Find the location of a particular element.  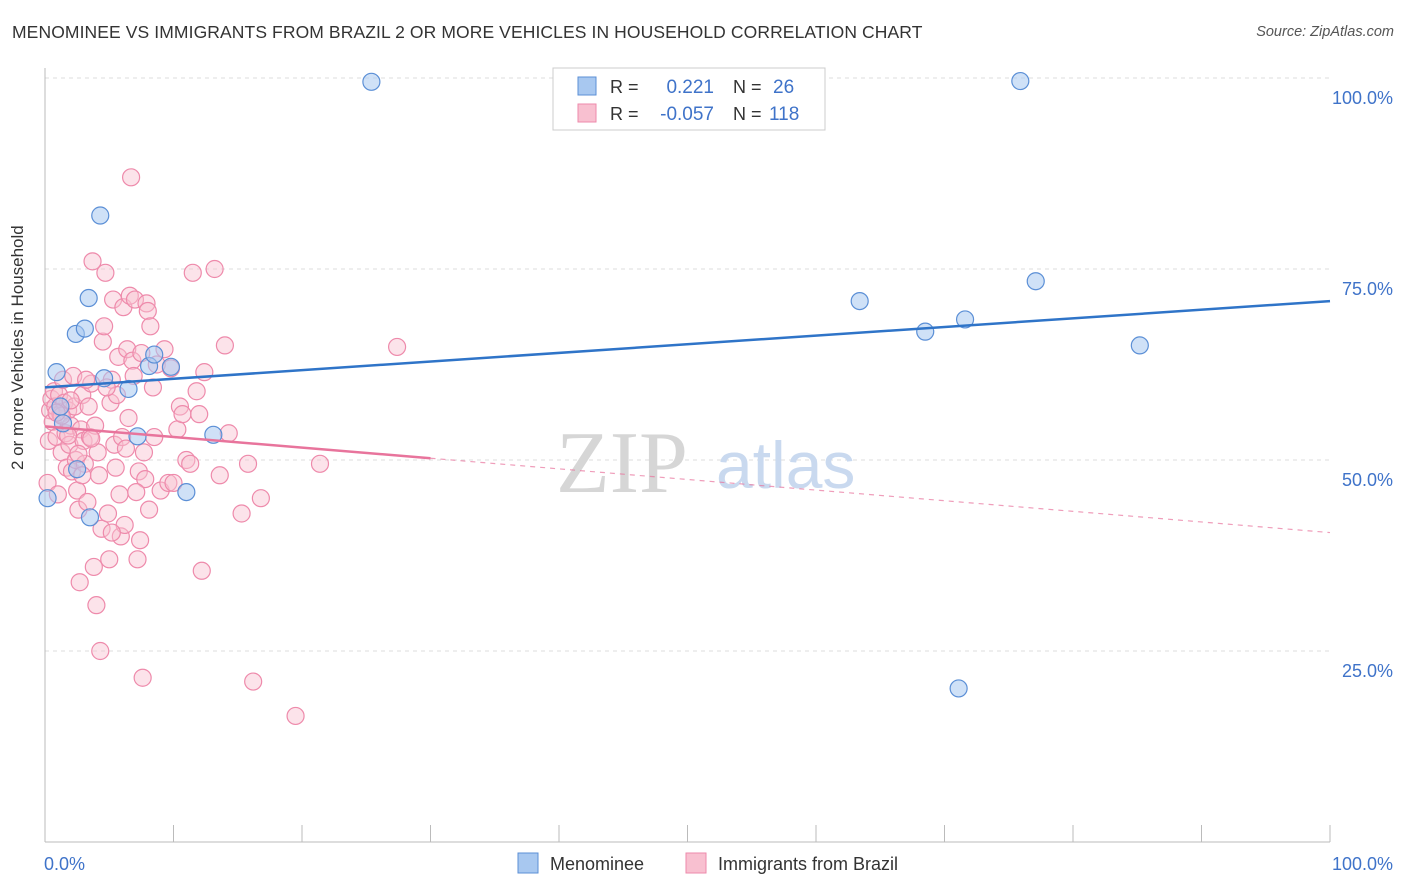

menominee-trend-line is located at coordinates (687, 344).